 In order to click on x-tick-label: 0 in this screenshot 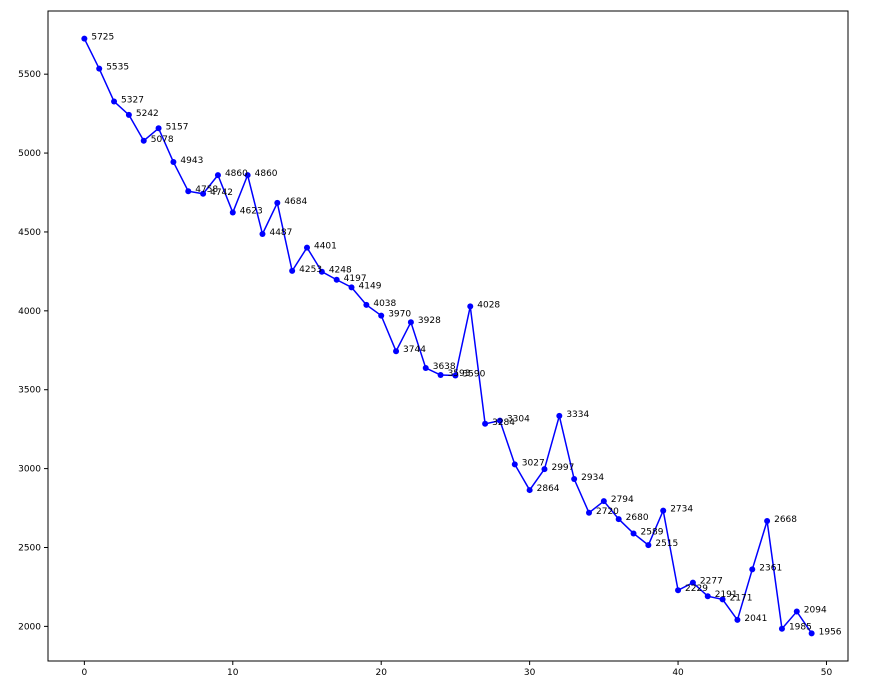, I will do `click(84, 673)`.